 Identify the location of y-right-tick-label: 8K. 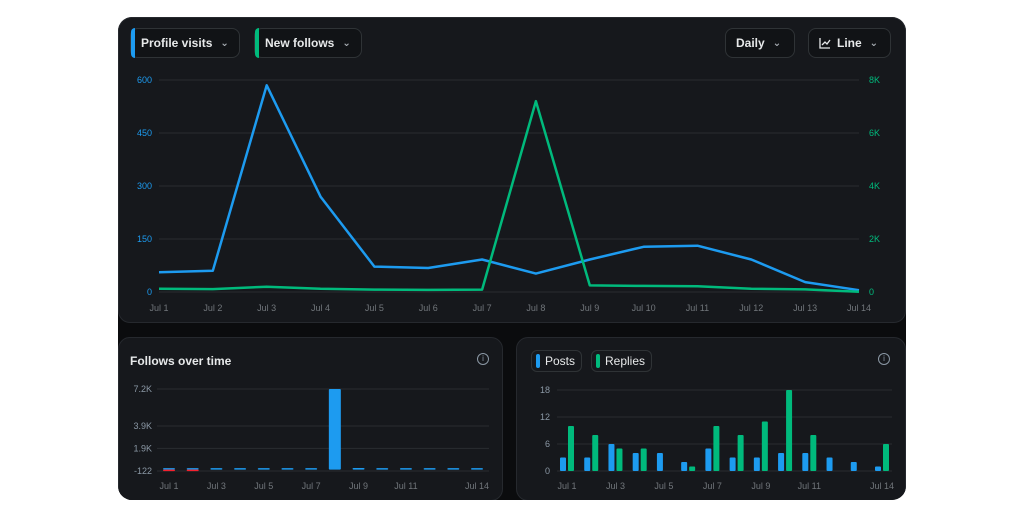
(874, 80).